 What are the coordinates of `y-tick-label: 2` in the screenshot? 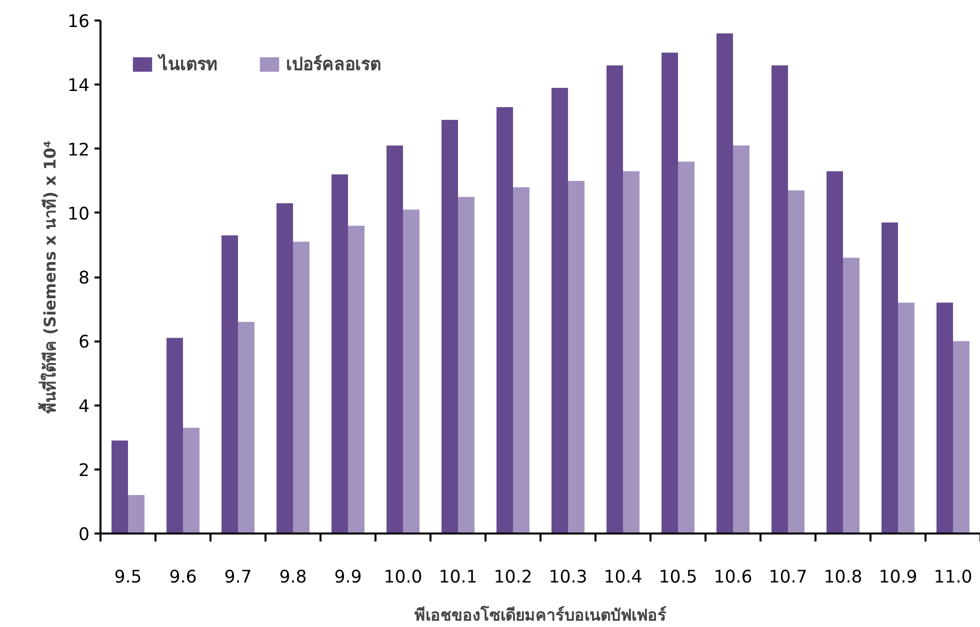 It's located at (84, 470).